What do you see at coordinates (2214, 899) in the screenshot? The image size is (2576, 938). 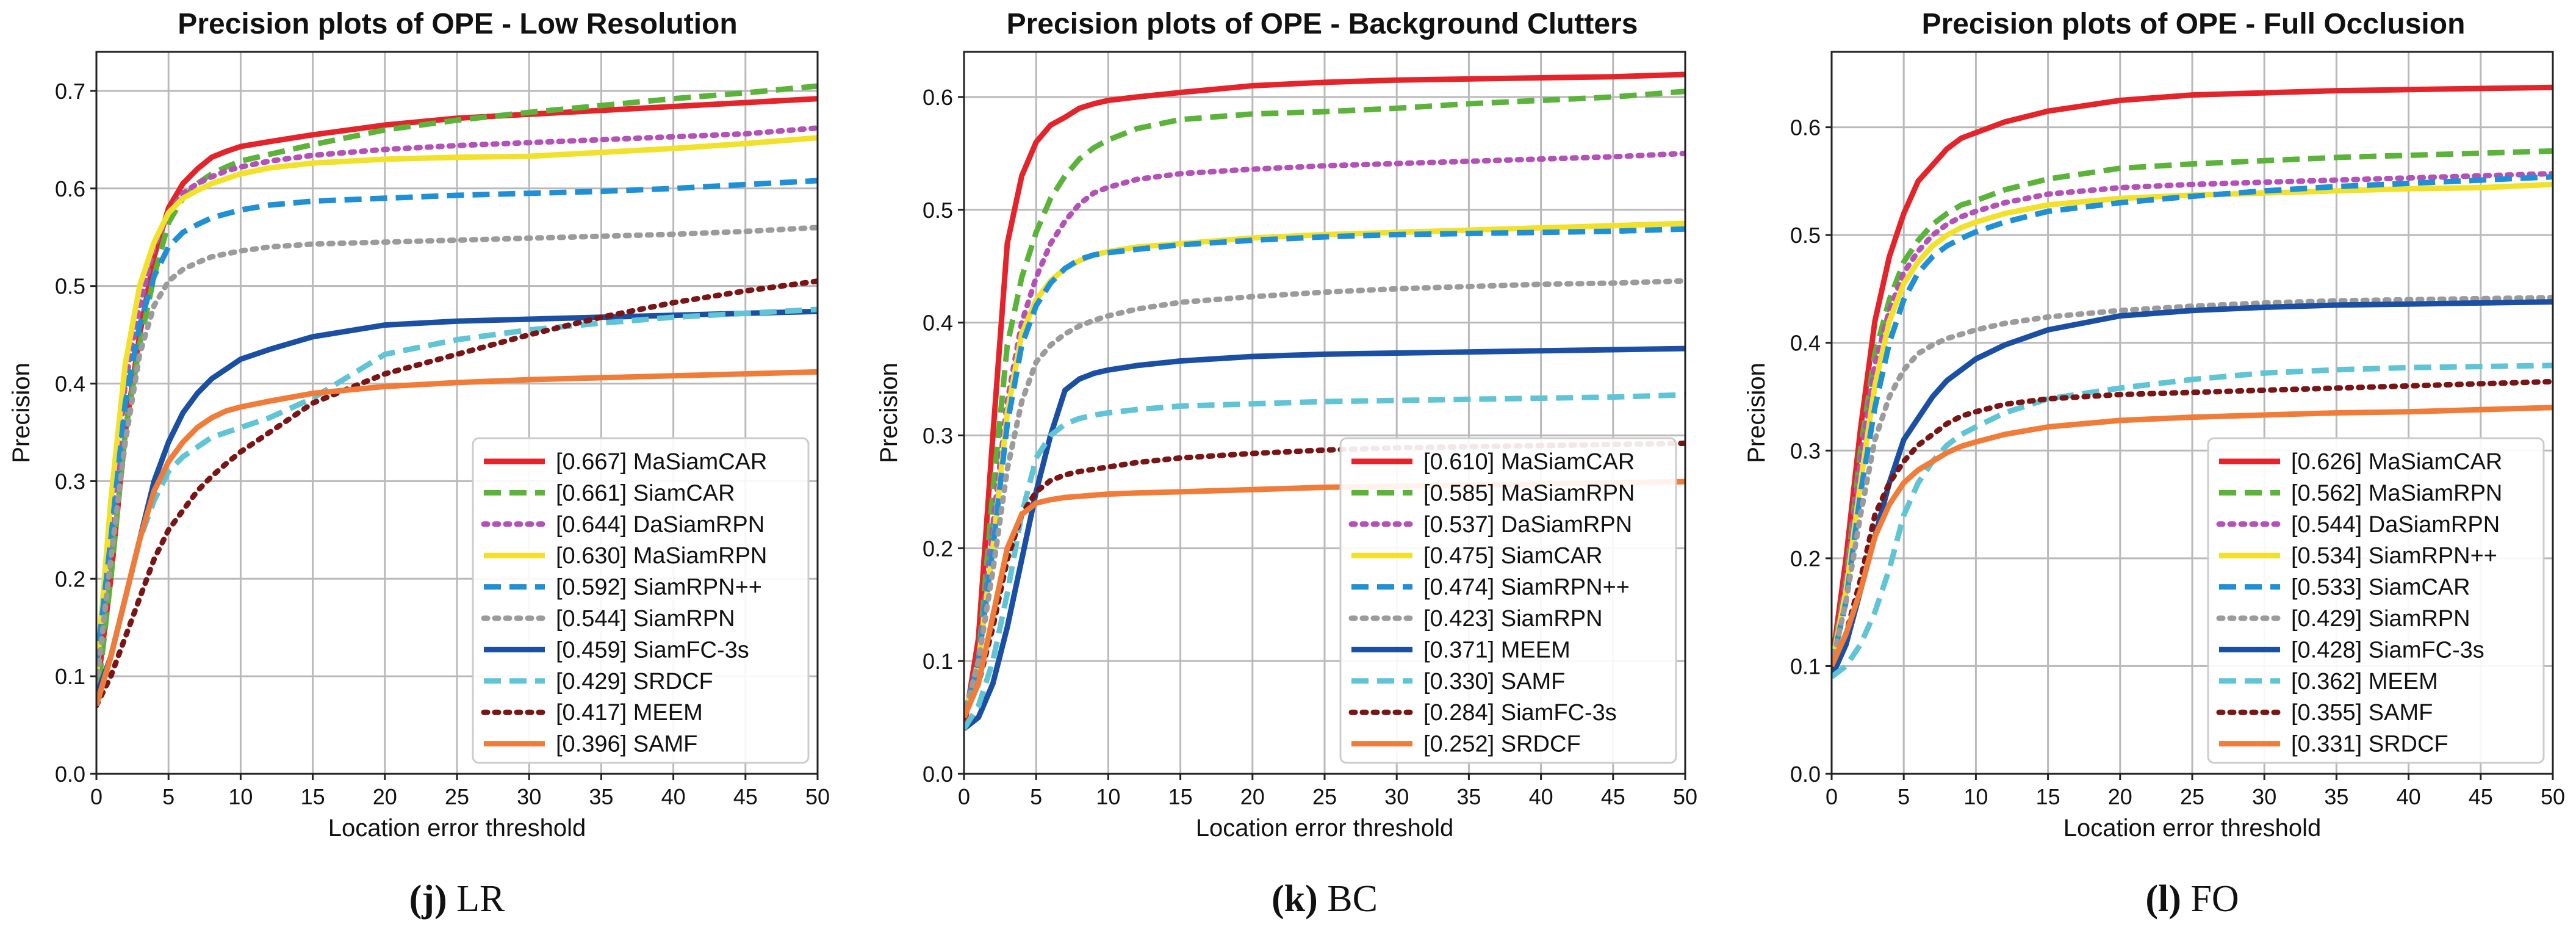 I see `caption-text: FO` at bounding box center [2214, 899].